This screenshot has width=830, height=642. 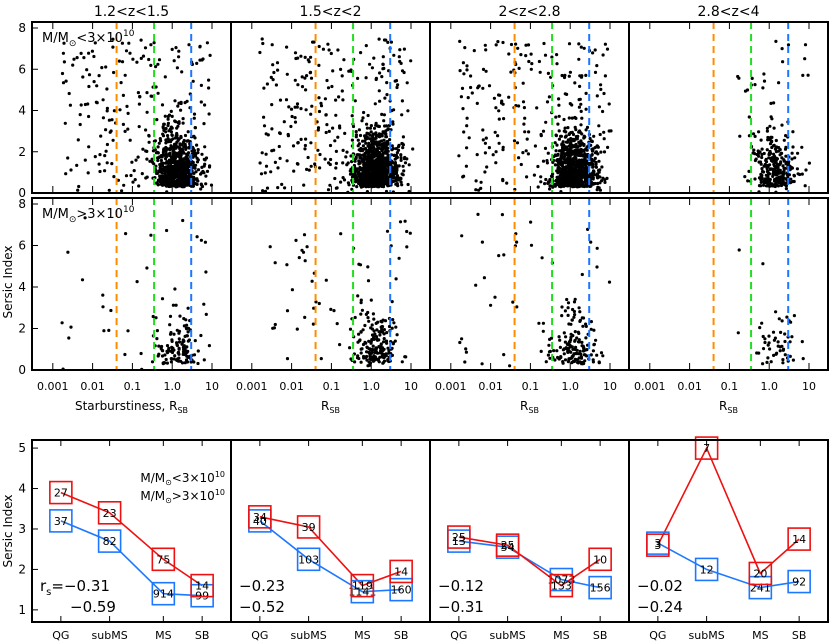 I want to click on scatter-panel, so click(x=330, y=107).